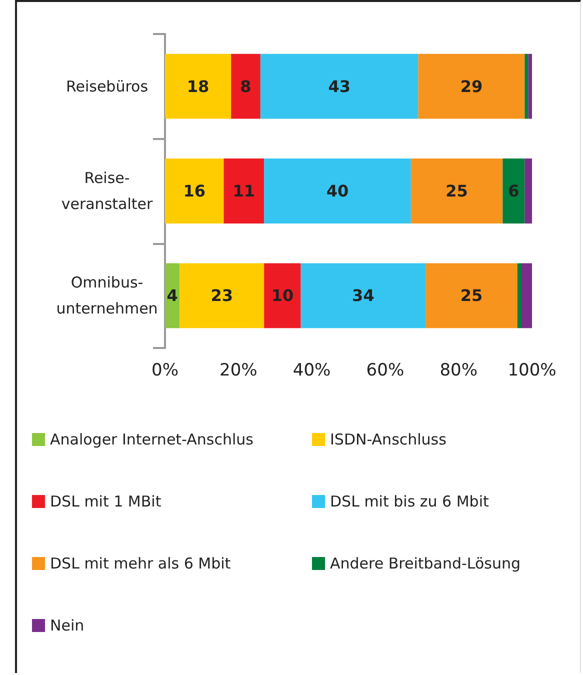 The image size is (583, 675). Describe the element at coordinates (409, 501) in the screenshot. I see `legend-label: DSL mit bis zu 6 Mbit` at that location.